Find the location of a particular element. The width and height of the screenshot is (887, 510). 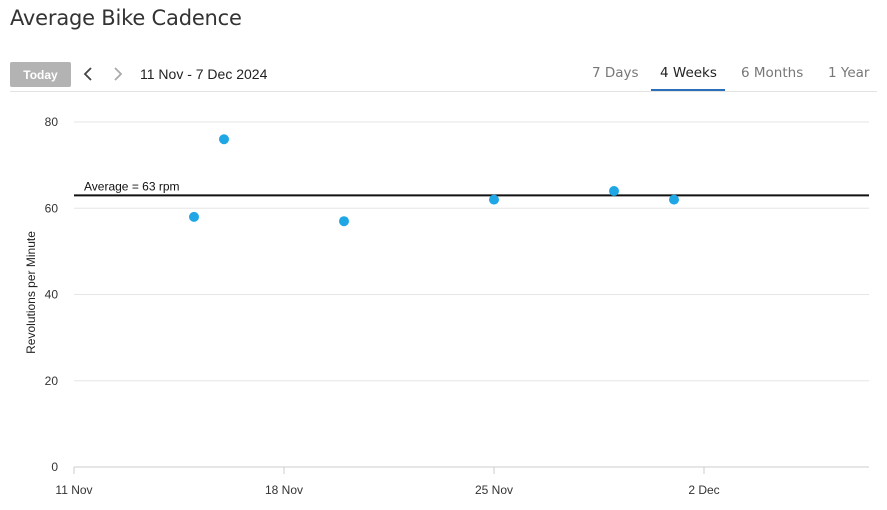

y-tick-label: 0 is located at coordinates (54, 467).